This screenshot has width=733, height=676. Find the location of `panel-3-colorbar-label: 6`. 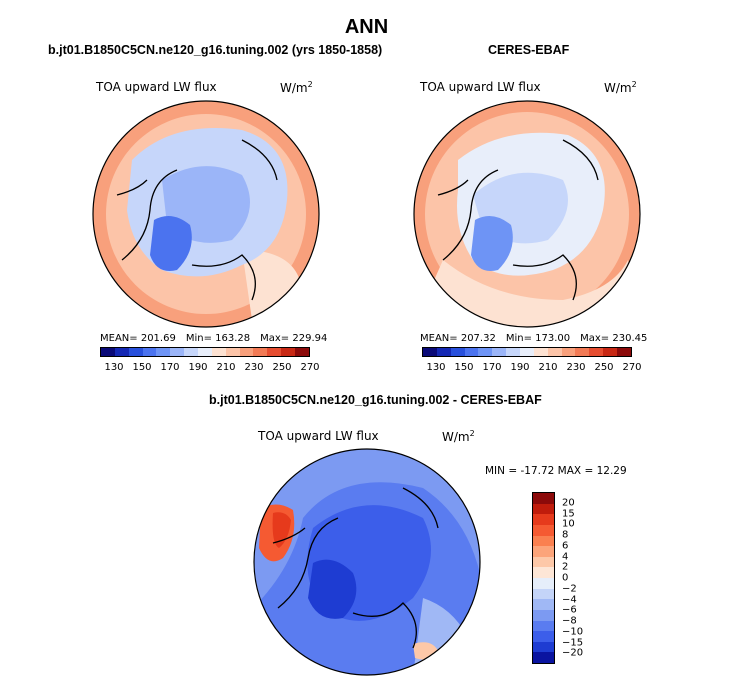

panel-3-colorbar-label: 6 is located at coordinates (565, 546).